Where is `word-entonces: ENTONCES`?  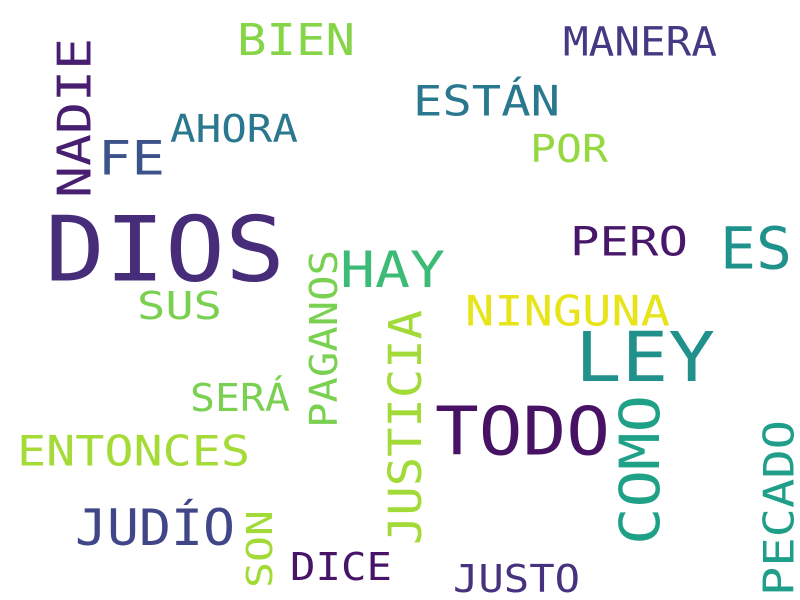
word-entonces: ENTONCES is located at coordinates (133, 451).